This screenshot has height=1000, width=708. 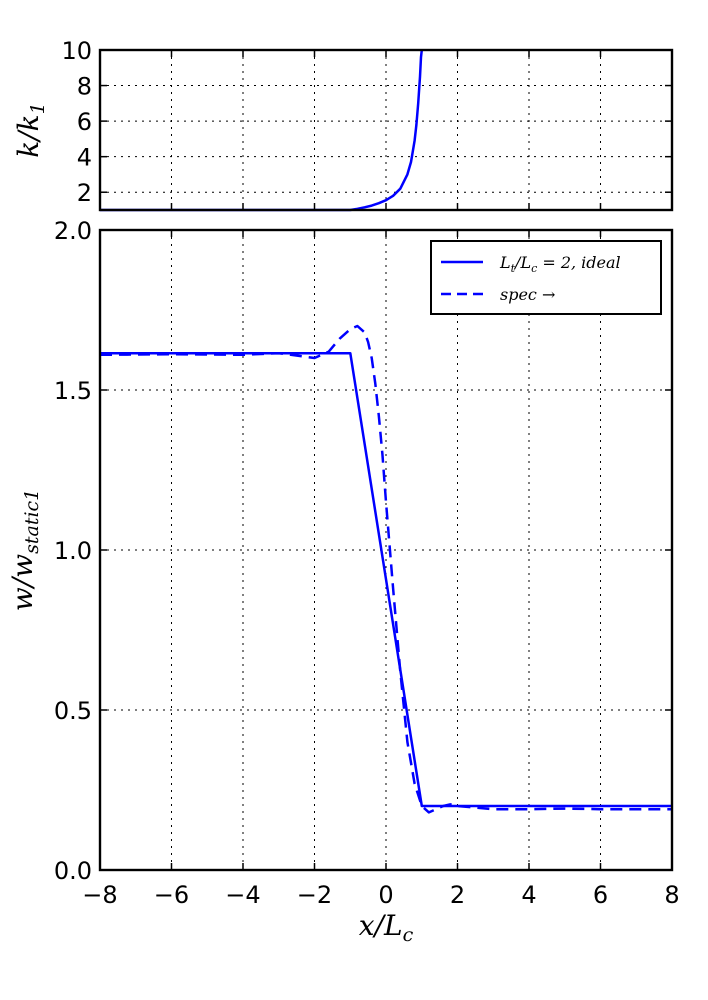 I want to click on top-ylabel-main: k/k, so click(x=28, y=135).